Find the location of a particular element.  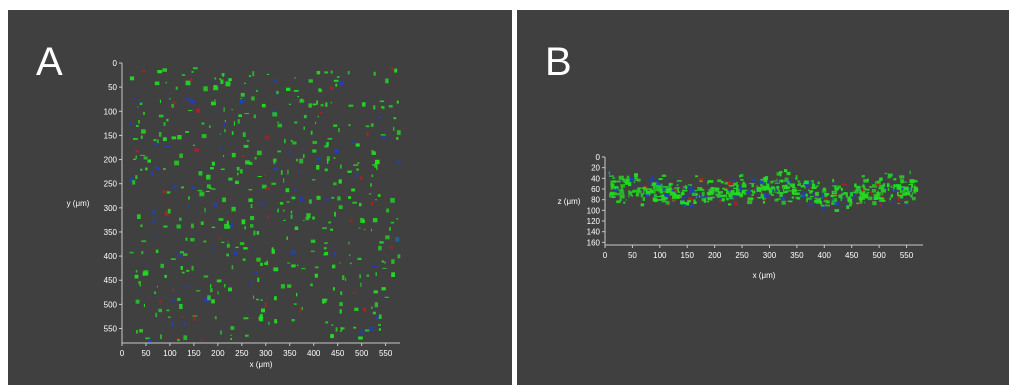

y-tick-label: 200 is located at coordinates (111, 160).